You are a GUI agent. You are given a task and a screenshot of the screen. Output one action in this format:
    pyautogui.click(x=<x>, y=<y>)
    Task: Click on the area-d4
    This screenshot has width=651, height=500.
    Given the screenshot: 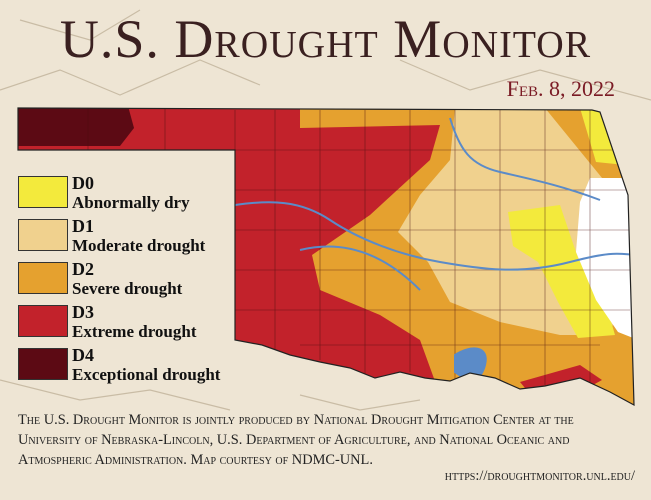 What is the action you would take?
    pyautogui.click(x=76, y=127)
    